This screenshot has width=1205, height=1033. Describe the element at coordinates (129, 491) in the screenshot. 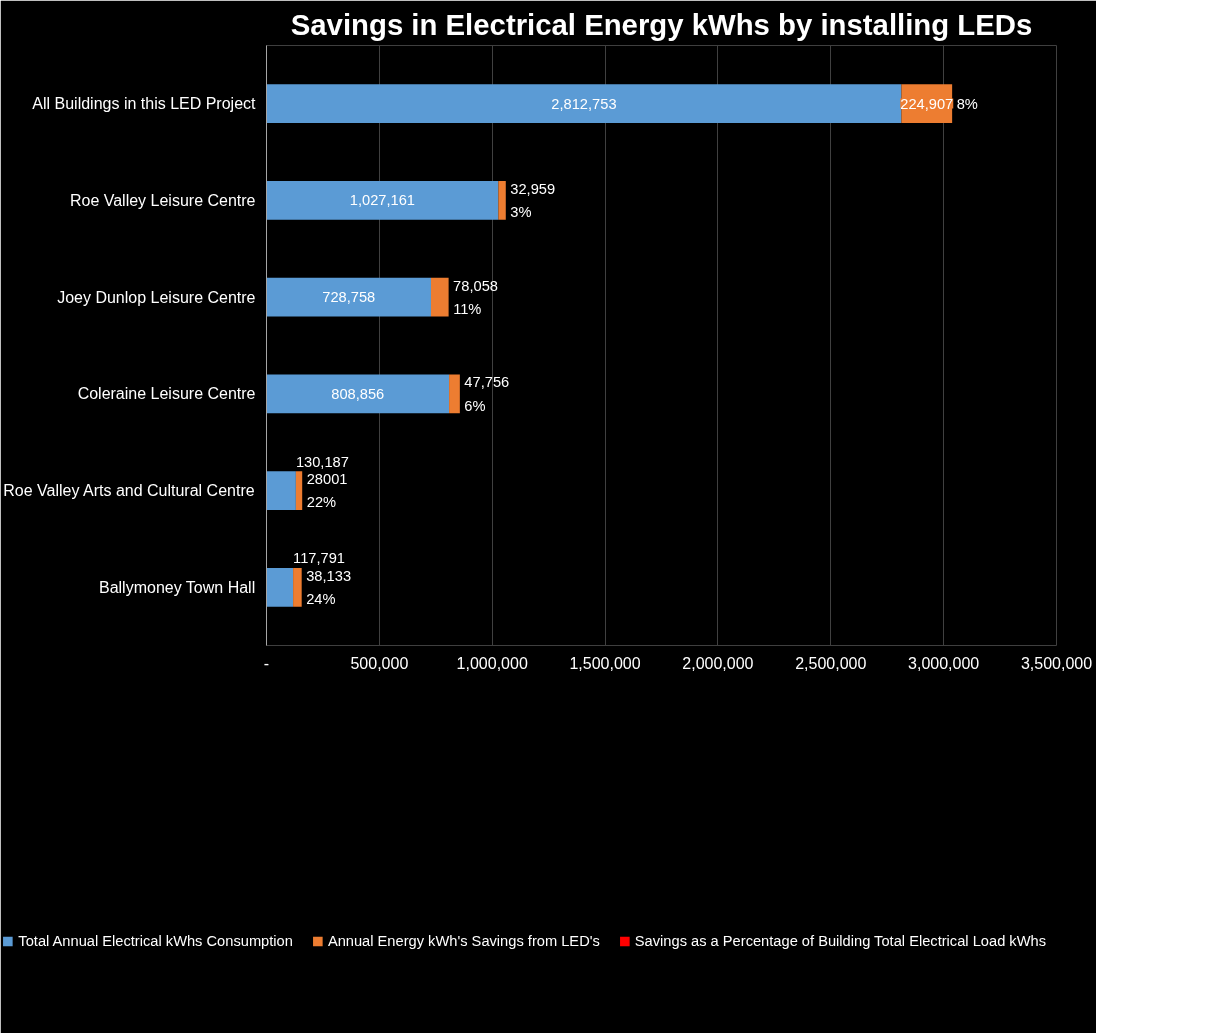

I see `y-tick-label: Roe Valley Arts and Cultural Centre` at that location.